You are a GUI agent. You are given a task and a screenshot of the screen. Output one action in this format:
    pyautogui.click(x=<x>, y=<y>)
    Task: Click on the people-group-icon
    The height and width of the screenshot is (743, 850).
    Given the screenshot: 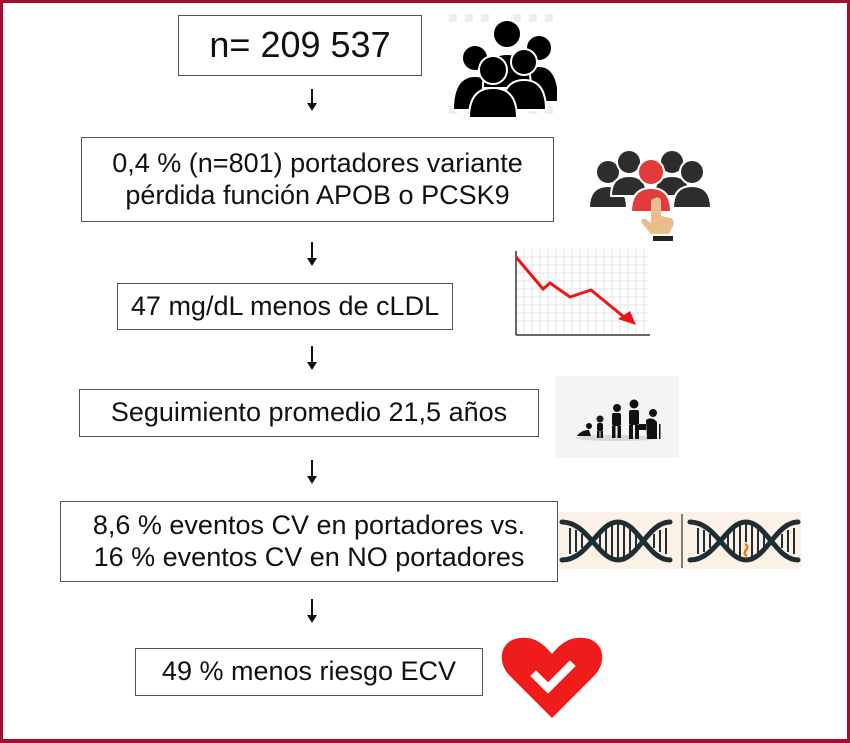 What is the action you would take?
    pyautogui.click(x=502, y=65)
    